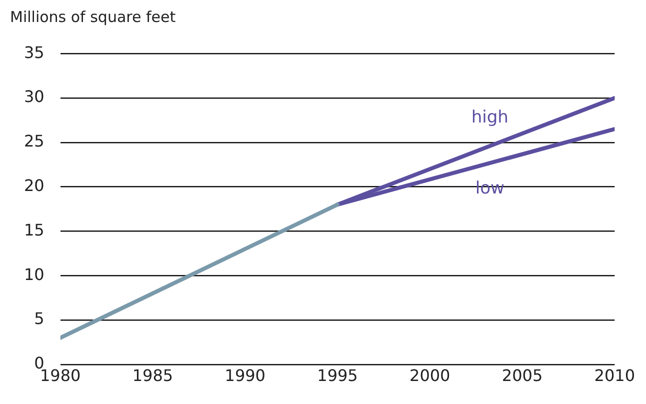 The height and width of the screenshot is (404, 646). Describe the element at coordinates (34, 52) in the screenshot. I see `y-tick-label: 35` at that location.